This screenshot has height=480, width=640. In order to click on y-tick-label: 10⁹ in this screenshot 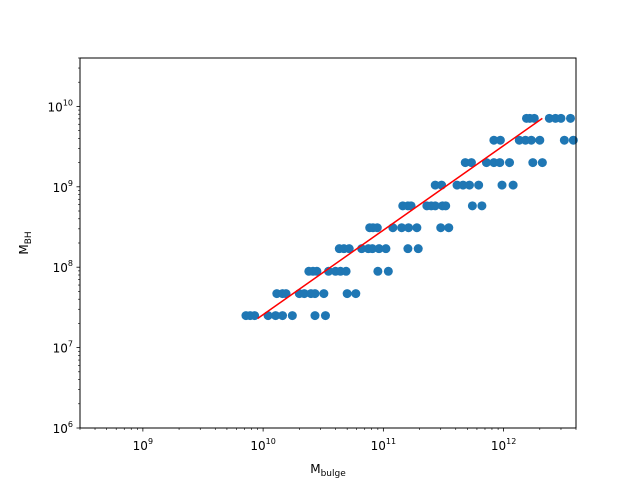, I will do `click(63, 187)`.